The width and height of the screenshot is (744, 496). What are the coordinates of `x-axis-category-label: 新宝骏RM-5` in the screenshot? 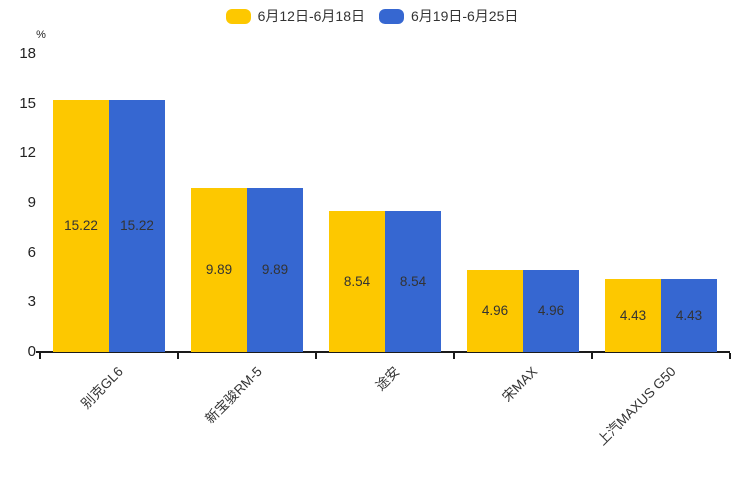 It's located at (233, 395).